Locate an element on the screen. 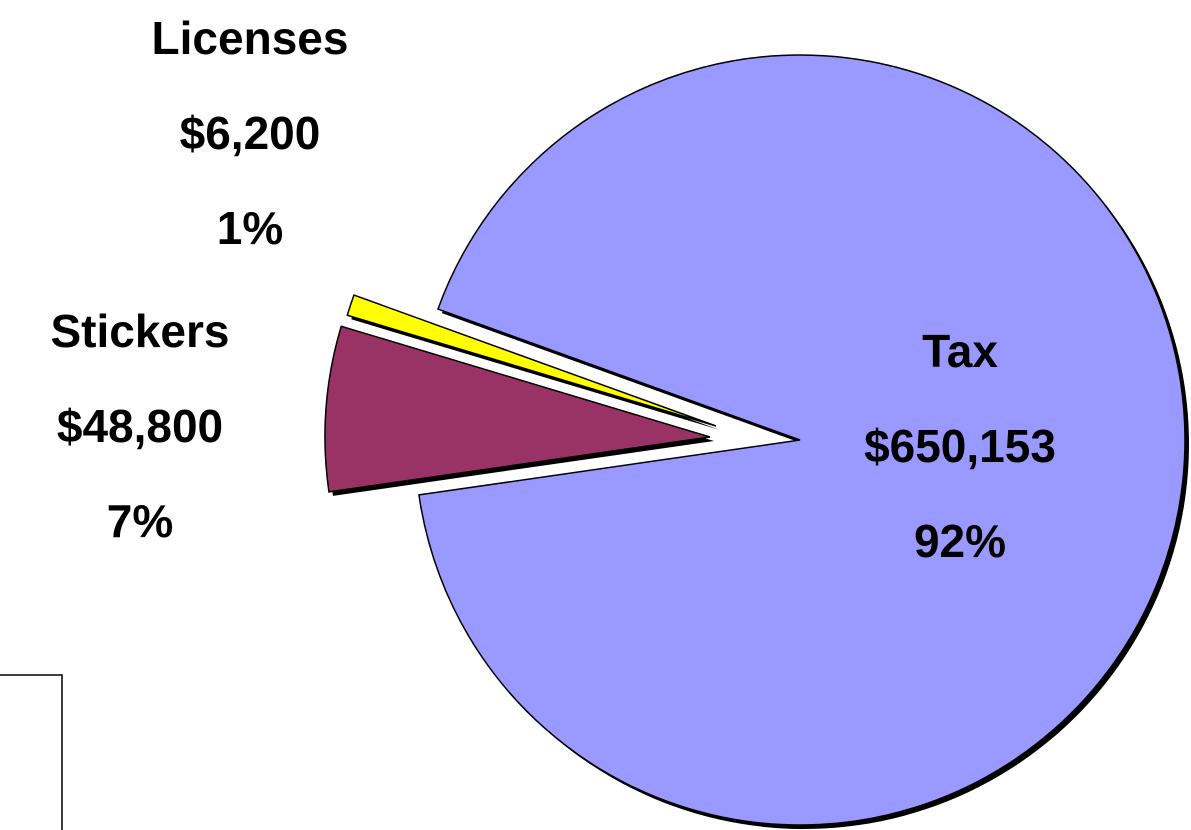 This screenshot has width=1191, height=830. slice-percent-label: 1% is located at coordinates (250, 228).